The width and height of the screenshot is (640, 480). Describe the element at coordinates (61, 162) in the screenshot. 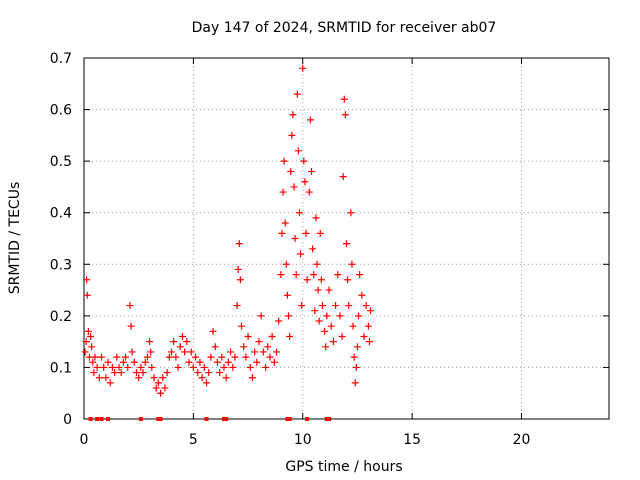

I see `y-tick-label: 0.5` at that location.